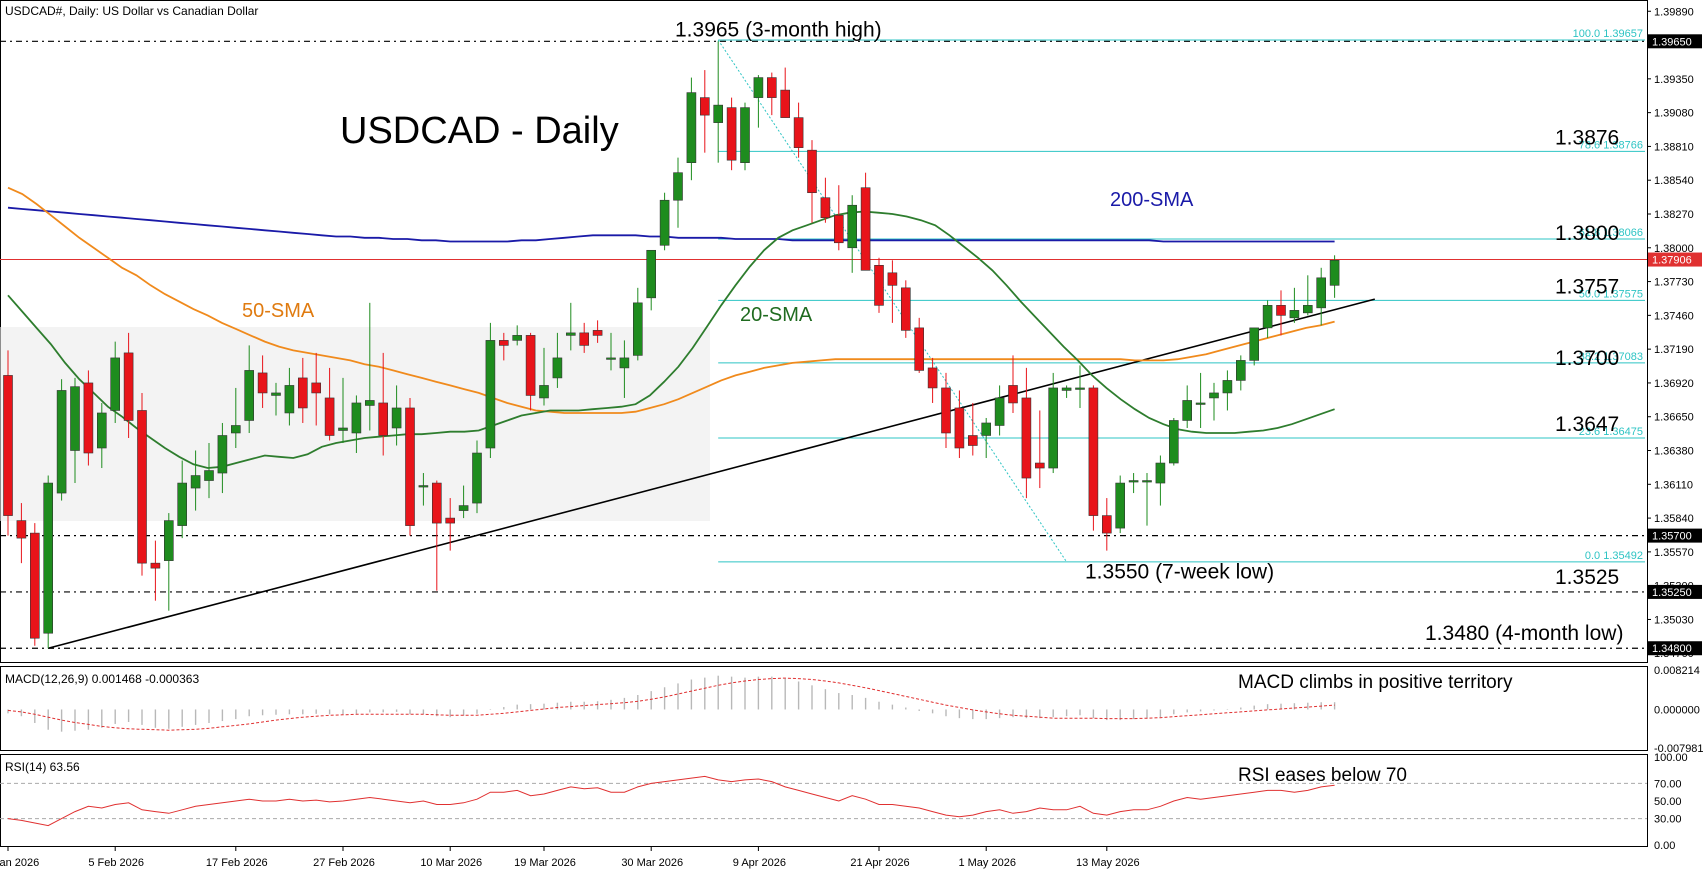 The image size is (1706, 873). What do you see at coordinates (1674, 215) in the screenshot?
I see `y-tick-label: 1.38270` at bounding box center [1674, 215].